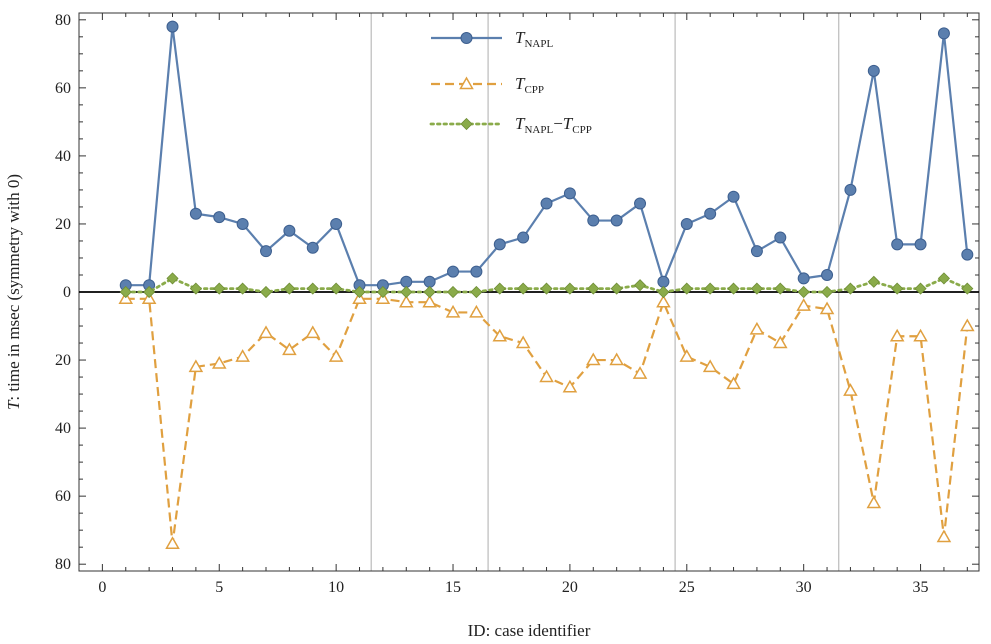 Image resolution: width=991 pixels, height=644 pixels. What do you see at coordinates (492, 39) in the screenshot?
I see `legend-entry-0: TNAPL` at bounding box center [492, 39].